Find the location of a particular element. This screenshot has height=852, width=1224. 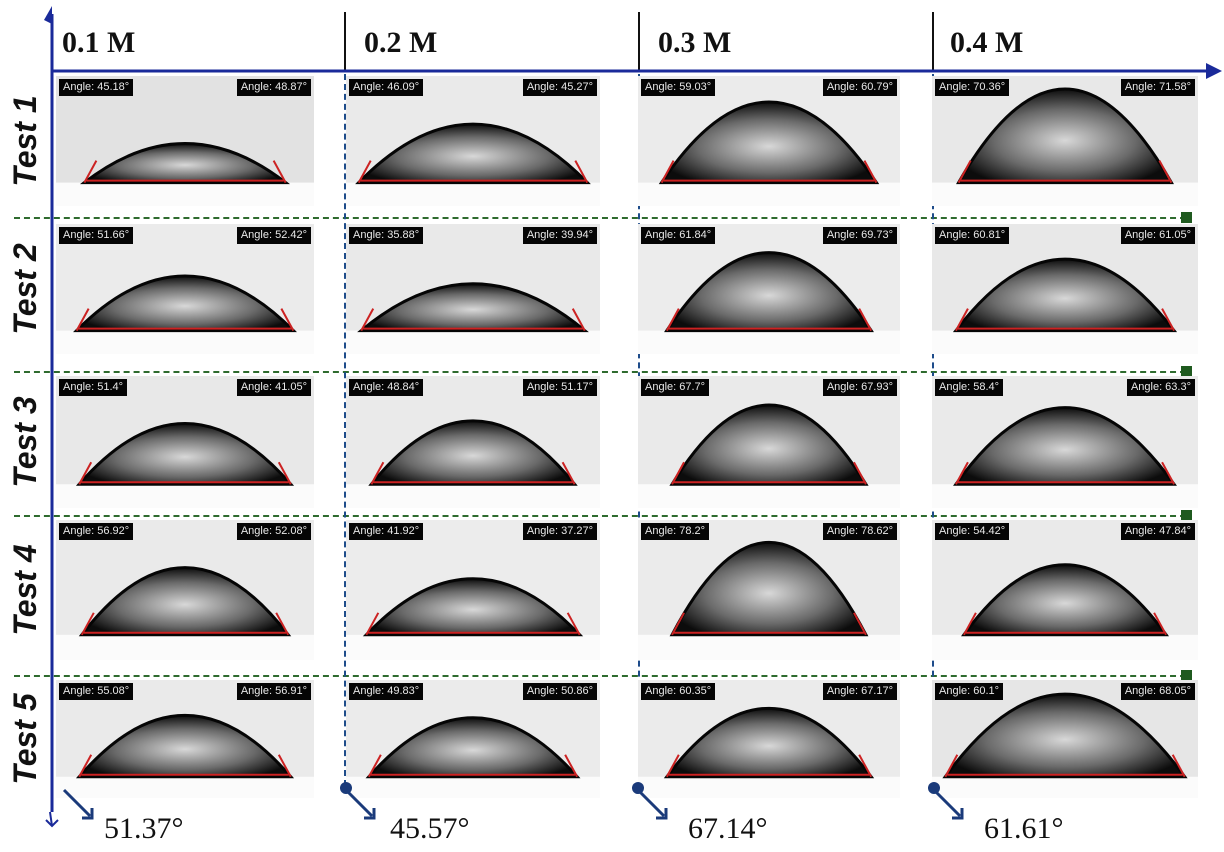

droplet-image-r5-c1: Angle: 55.08° Angle: 56.91° is located at coordinates (185, 739).